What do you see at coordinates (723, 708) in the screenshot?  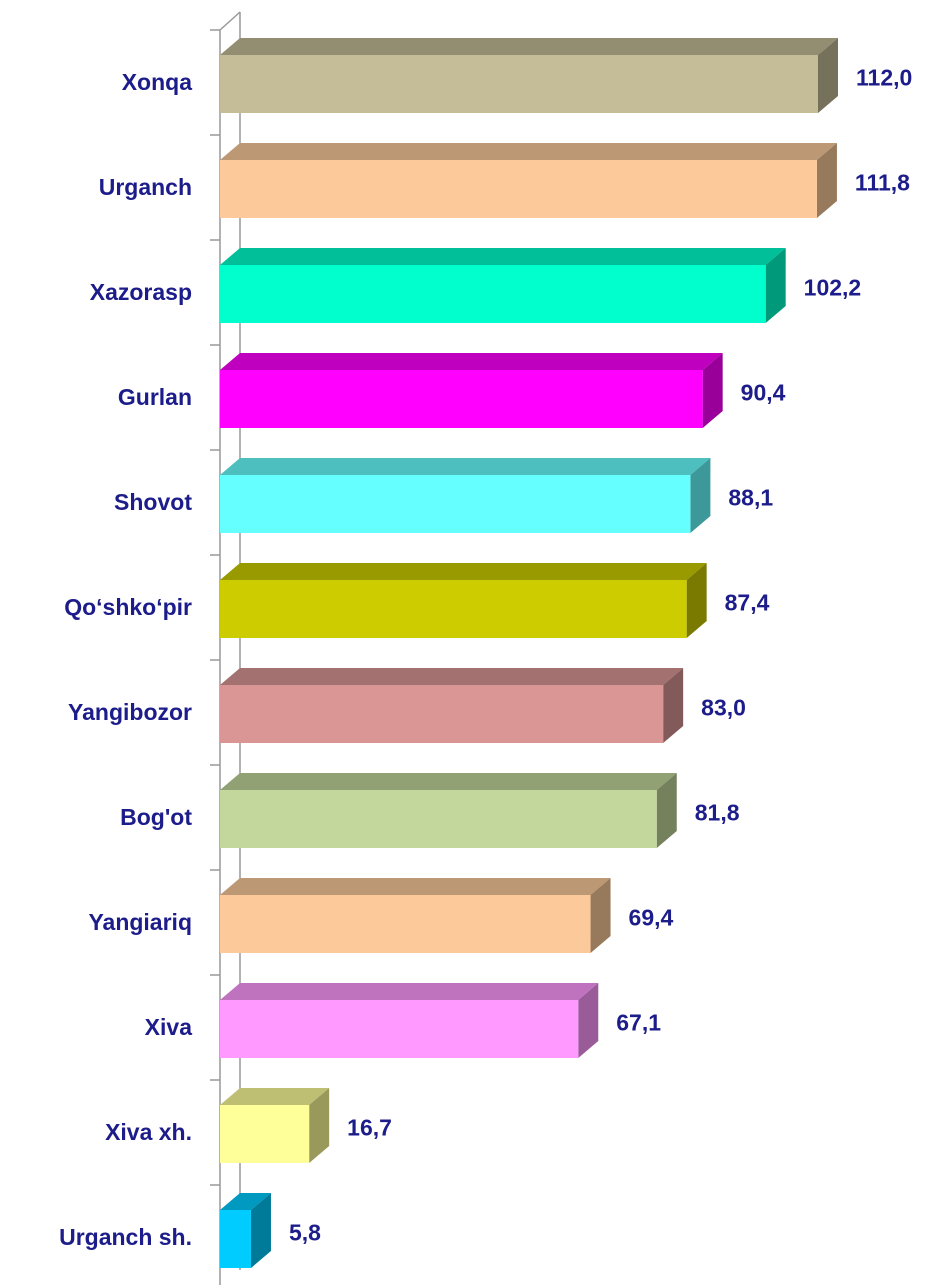 I see `value-label: 83,0` at bounding box center [723, 708].